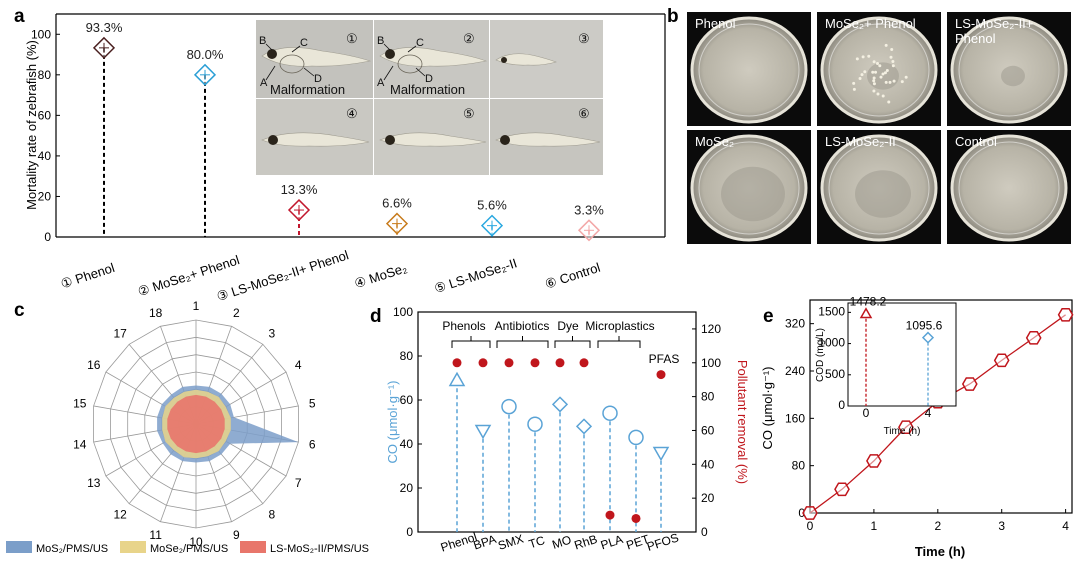 Image resolution: width=1080 pixels, height=568 pixels. What do you see at coordinates (483, 363) in the screenshot?
I see `d-removal-dot-BPA` at bounding box center [483, 363].